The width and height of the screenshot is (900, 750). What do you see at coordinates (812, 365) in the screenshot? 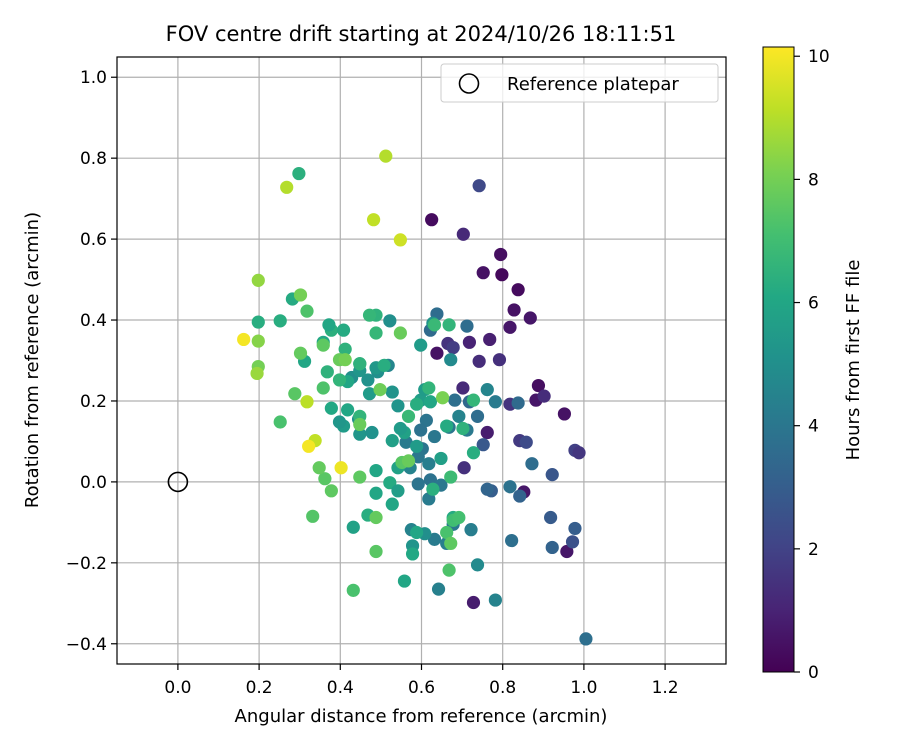
I see `colorbar-ticks: 0 2 4 6 8 10` at bounding box center [812, 365].